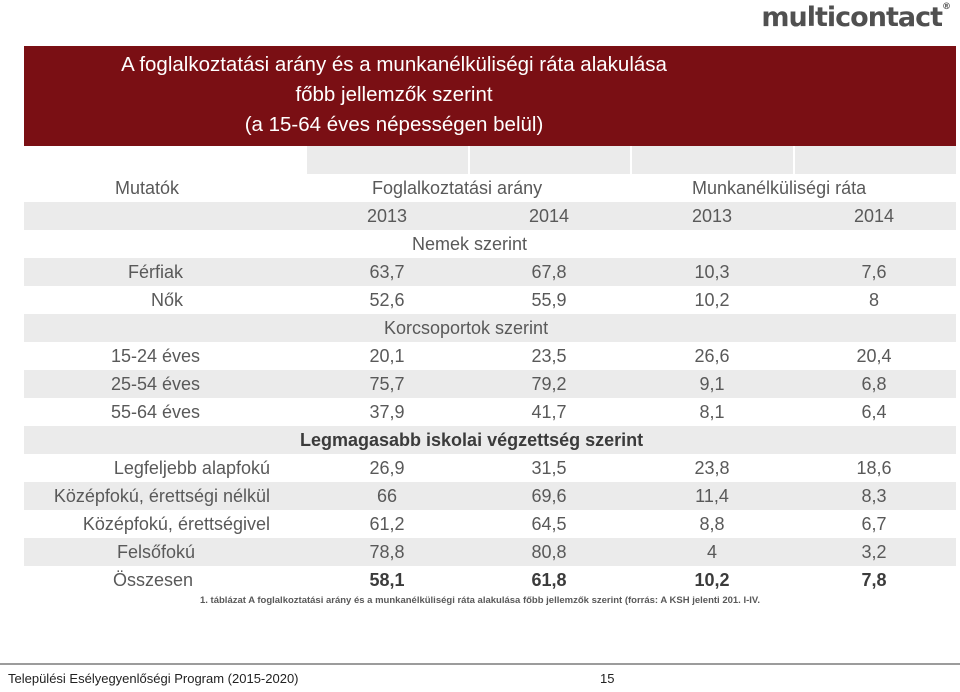  I want to click on row-label: 15-24 éves, so click(155, 356).